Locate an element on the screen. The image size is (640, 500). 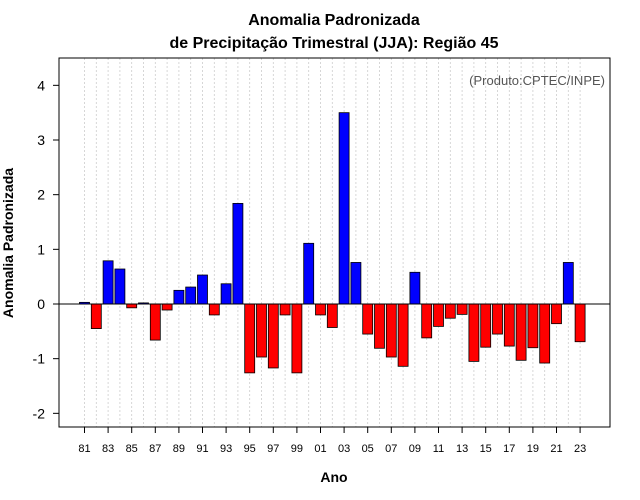
bar-1982 is located at coordinates (96, 316).